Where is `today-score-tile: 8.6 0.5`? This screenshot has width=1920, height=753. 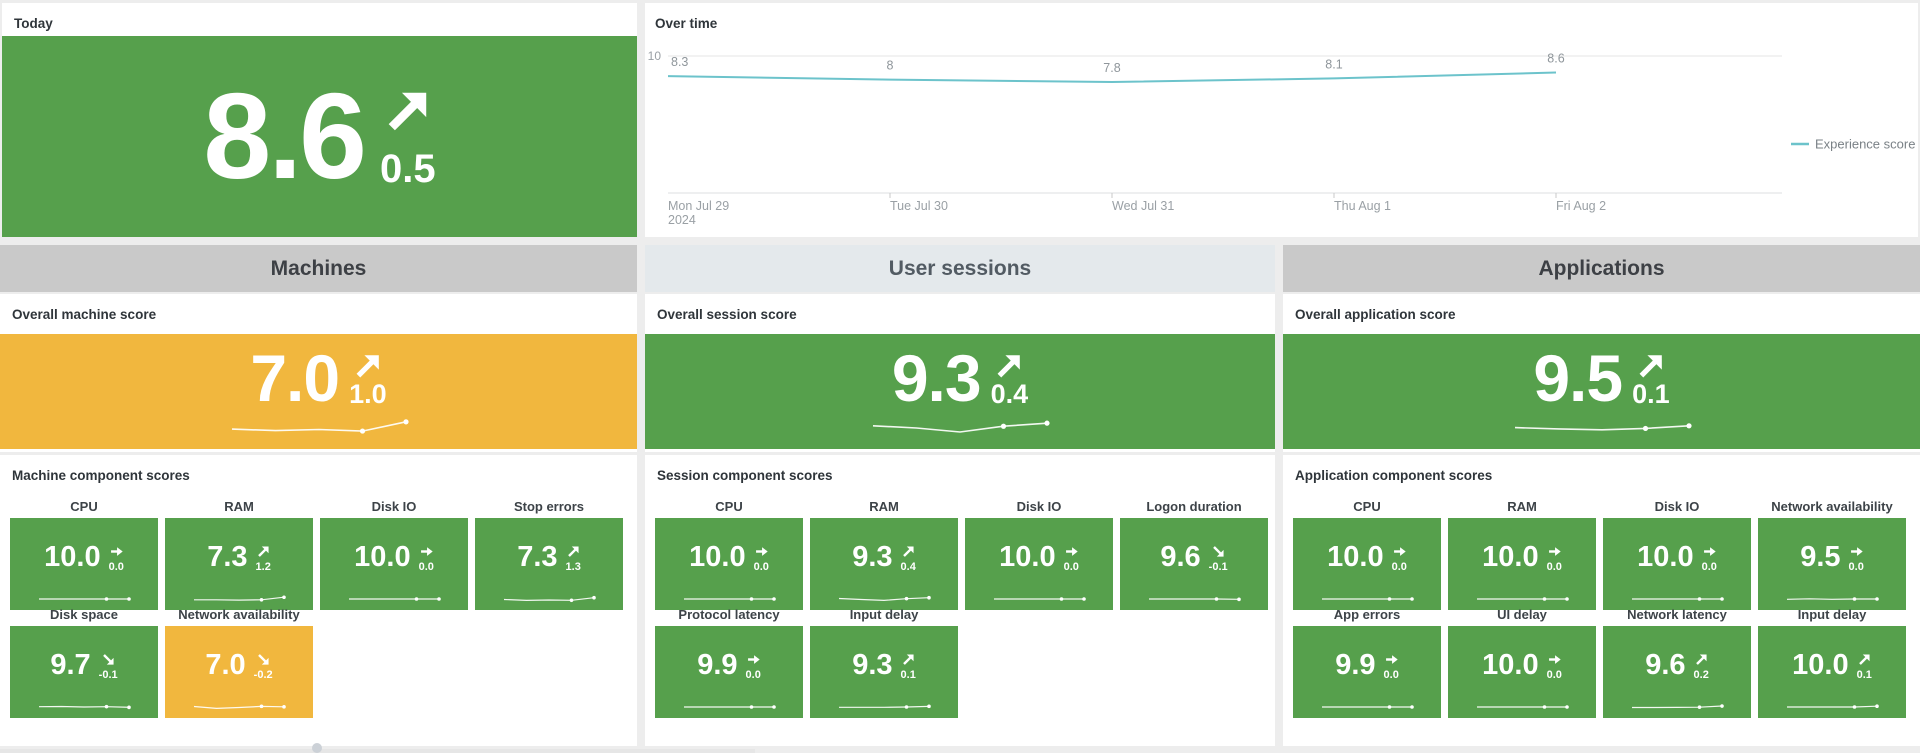
today-score-tile: 8.6 0.5 is located at coordinates (319, 136).